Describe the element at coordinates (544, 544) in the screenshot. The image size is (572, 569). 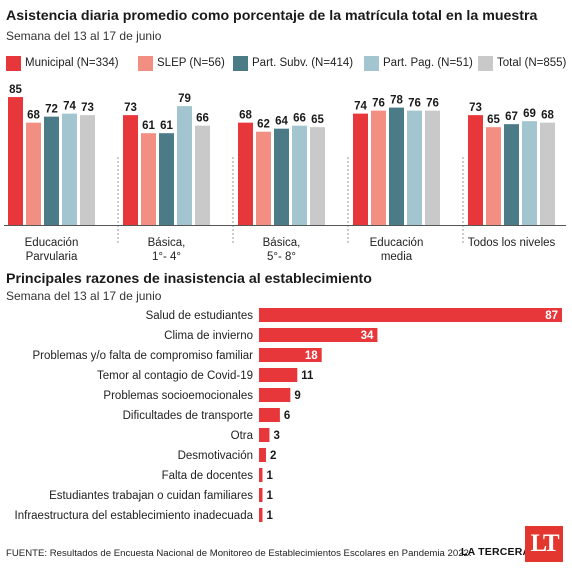
I see `la-tercera-logo: LT` at that location.